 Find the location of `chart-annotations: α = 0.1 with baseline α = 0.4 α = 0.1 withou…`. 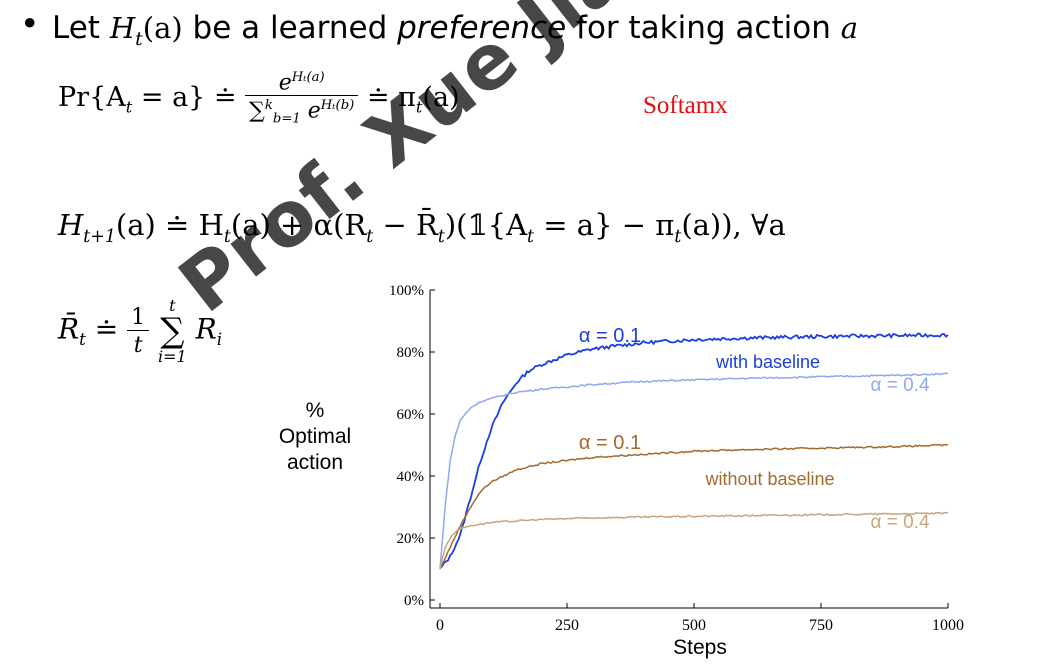

chart-annotations: α = 0.1 with baseline α = 0.4 α = 0.1 withou… is located at coordinates (754, 429).